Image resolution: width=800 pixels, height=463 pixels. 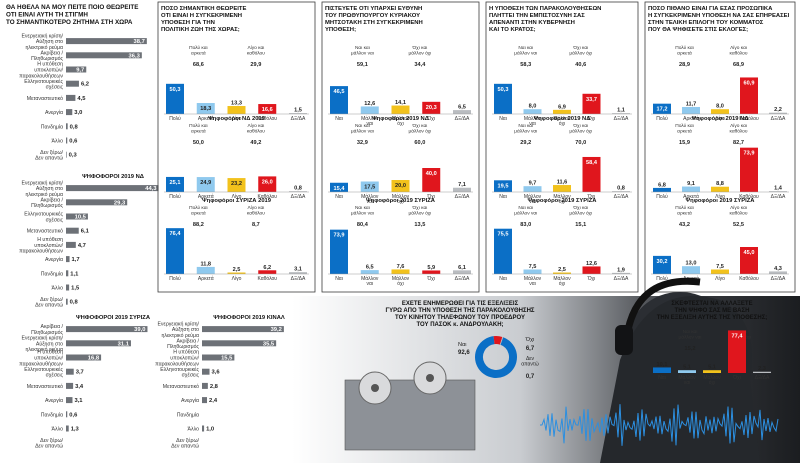 What do you see at coordinates (738, 65) in the screenshot?
I see `summary-value: 68,9` at bounding box center [738, 65].